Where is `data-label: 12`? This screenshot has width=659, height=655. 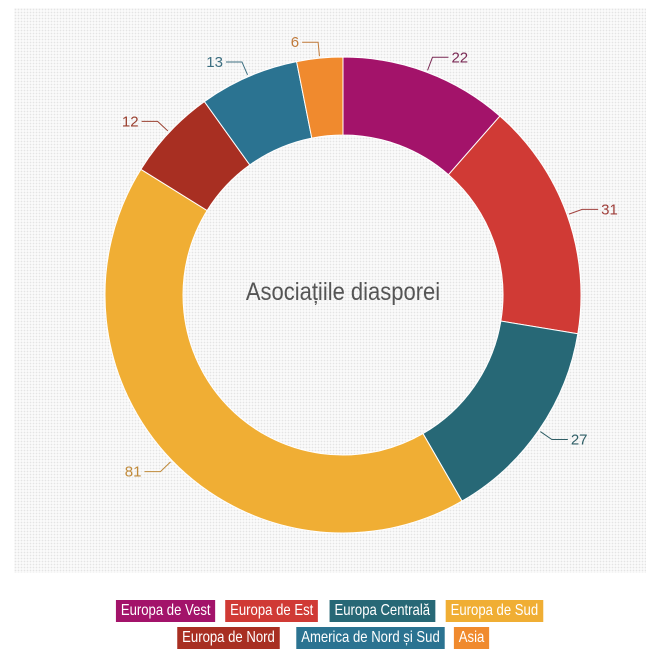 data-label: 12 is located at coordinates (130, 121).